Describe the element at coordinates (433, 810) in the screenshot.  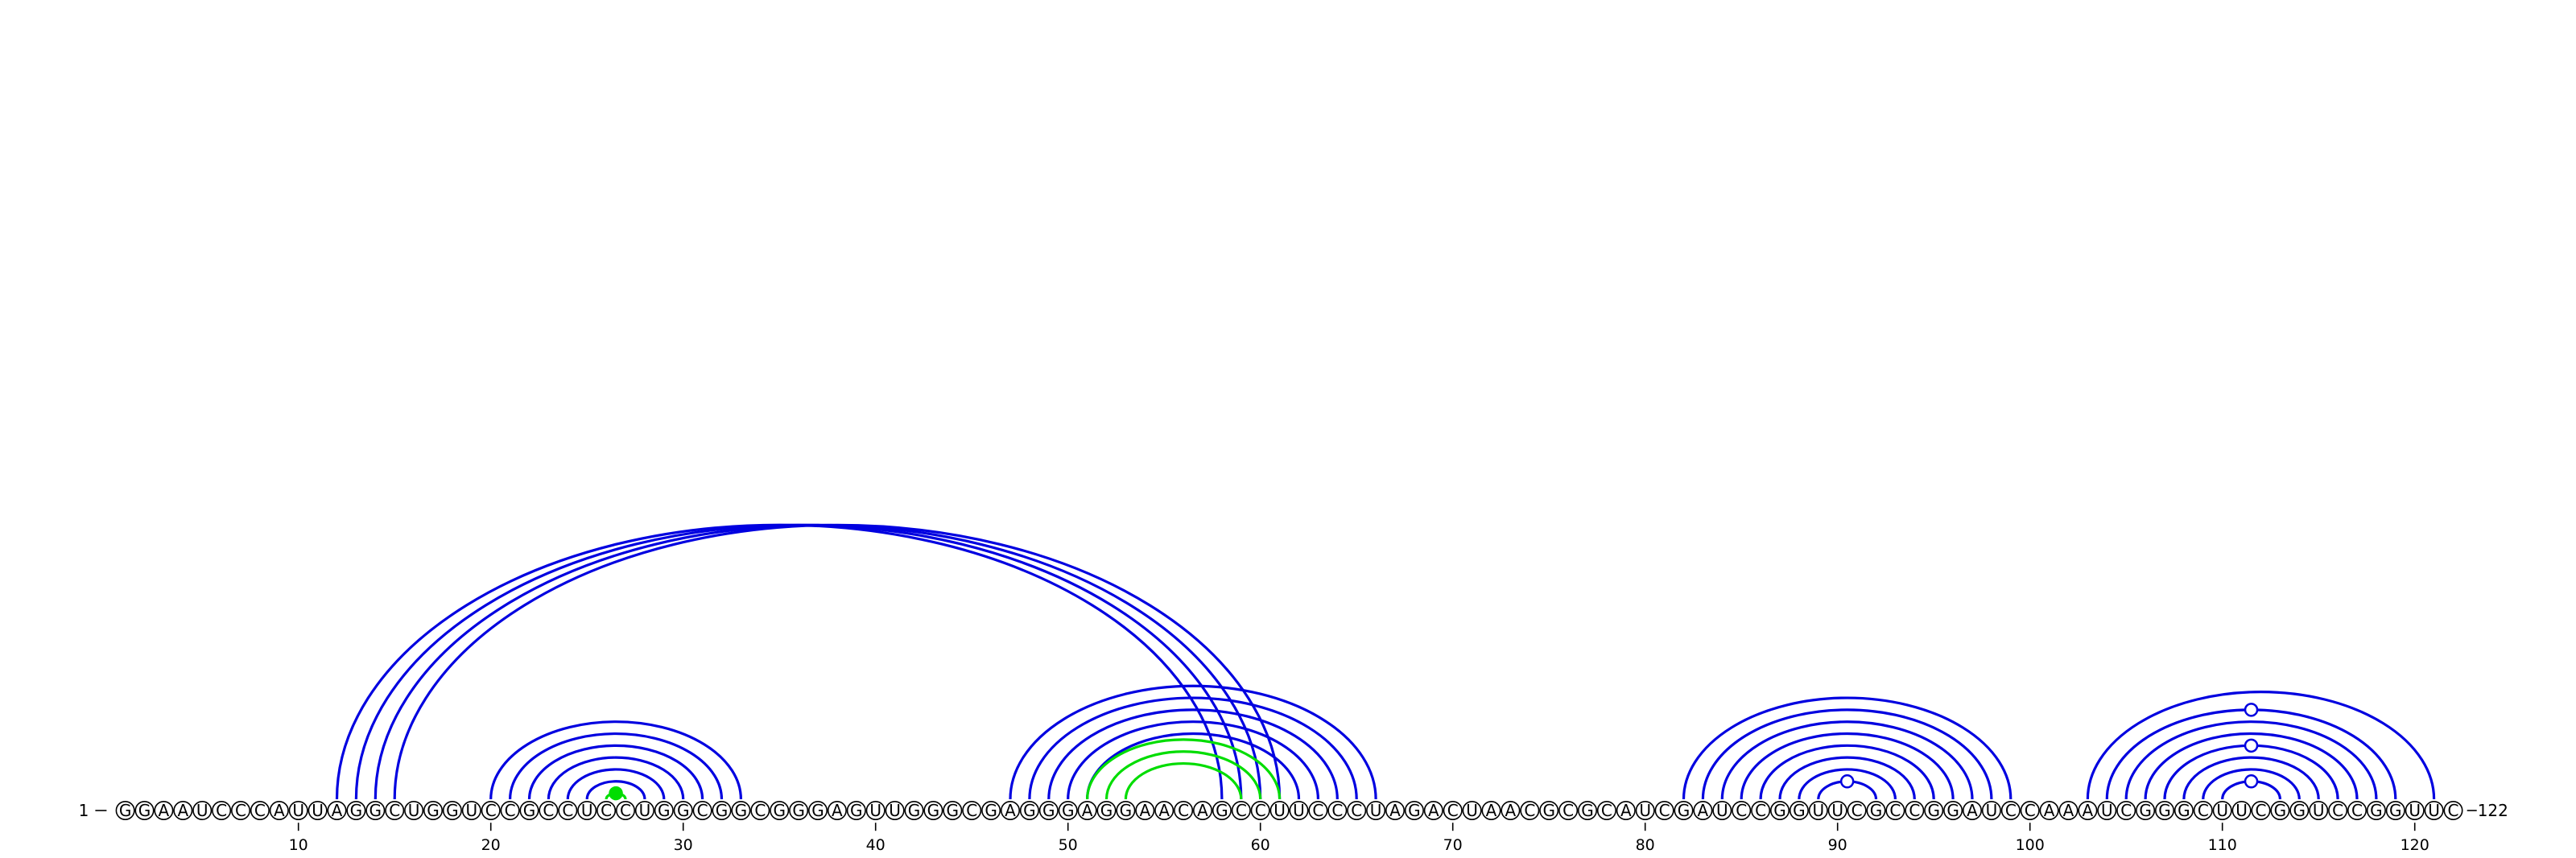
I see `nucleotide-17: G` at that location.